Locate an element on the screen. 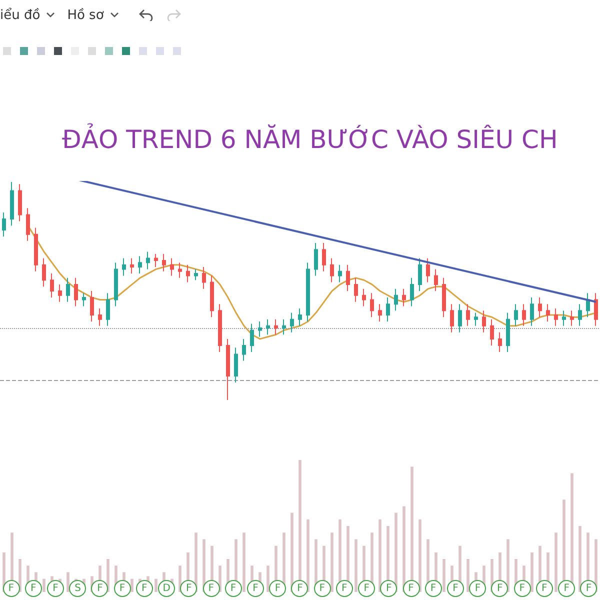 Image resolution: width=600 pixels, height=600 pixels. chart-title: ĐẢO TREND 6 NĂM BƯỚC VÀO SIÊU CH is located at coordinates (310, 138).